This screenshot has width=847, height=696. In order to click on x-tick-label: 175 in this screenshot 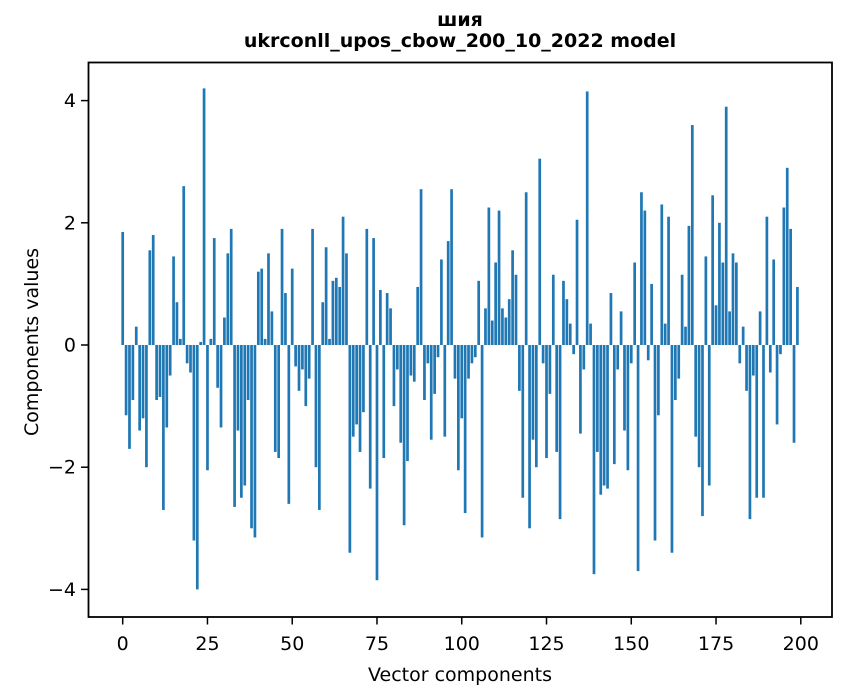, I will do `click(716, 644)`.